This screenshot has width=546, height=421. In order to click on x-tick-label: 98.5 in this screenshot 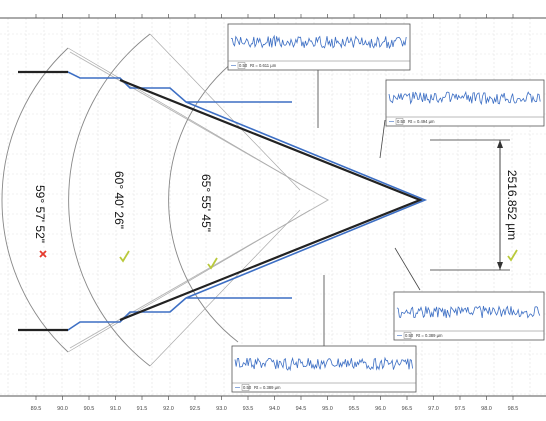, I will do `click(513, 409)`.